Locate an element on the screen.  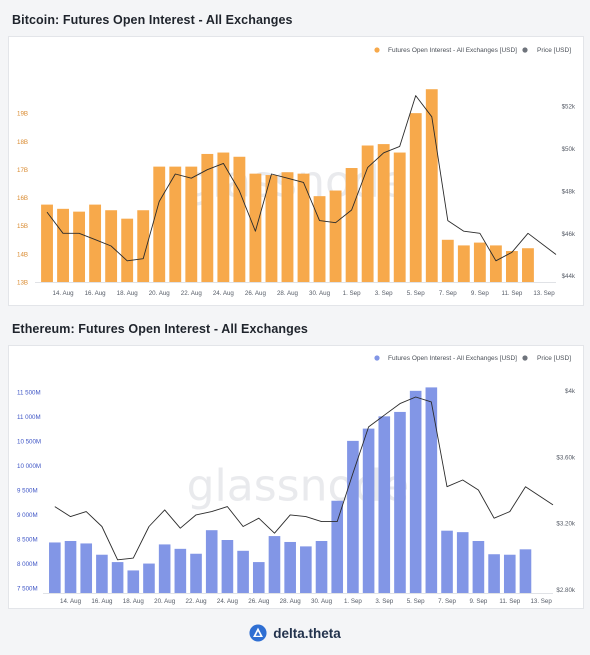
x-tick-label: 7. Sep is located at coordinates (447, 601).